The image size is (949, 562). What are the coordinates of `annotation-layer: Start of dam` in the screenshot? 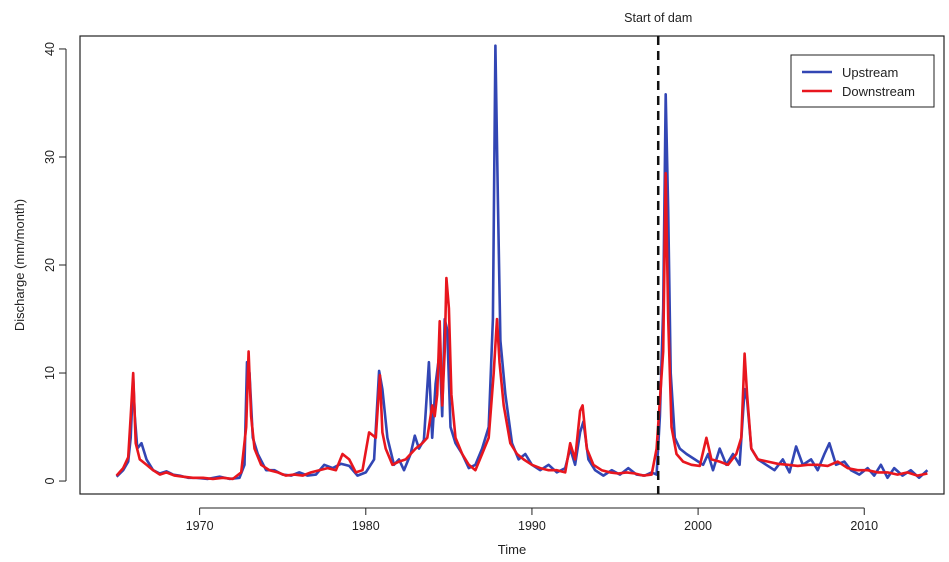 It's located at (658, 252).